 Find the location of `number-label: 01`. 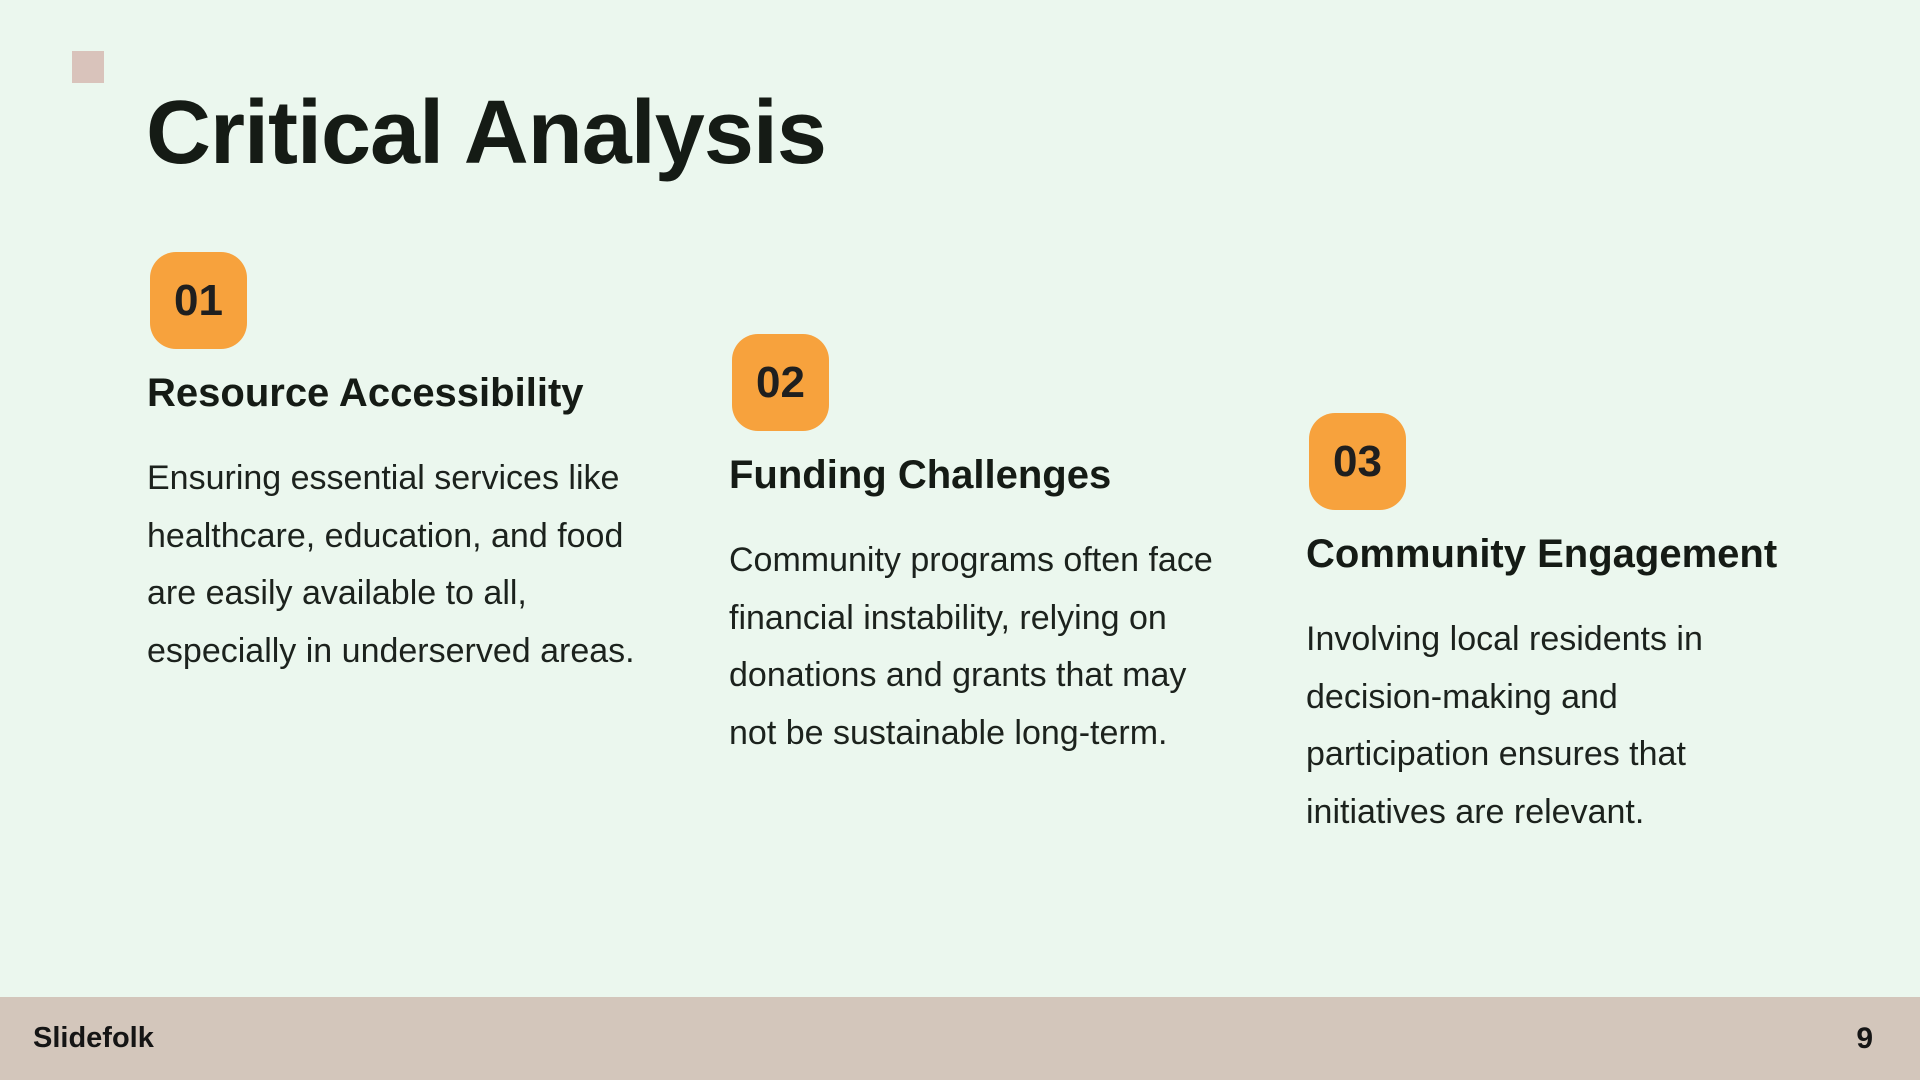

number-label: 01 is located at coordinates (198, 300).